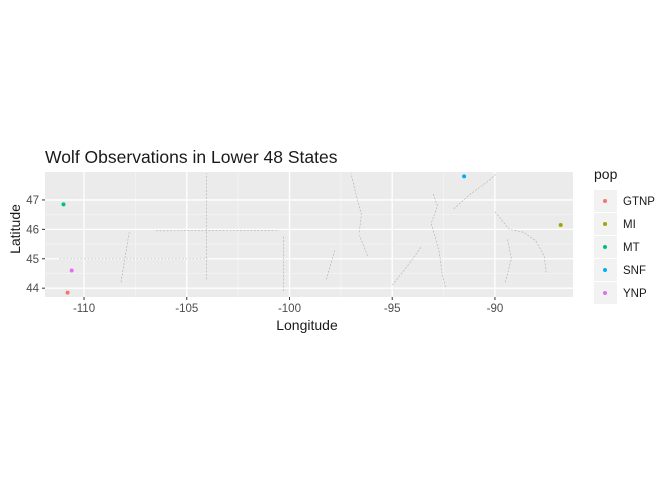  I want to click on x-axis: -110 -105 -100 -95 -90, so click(288, 306).